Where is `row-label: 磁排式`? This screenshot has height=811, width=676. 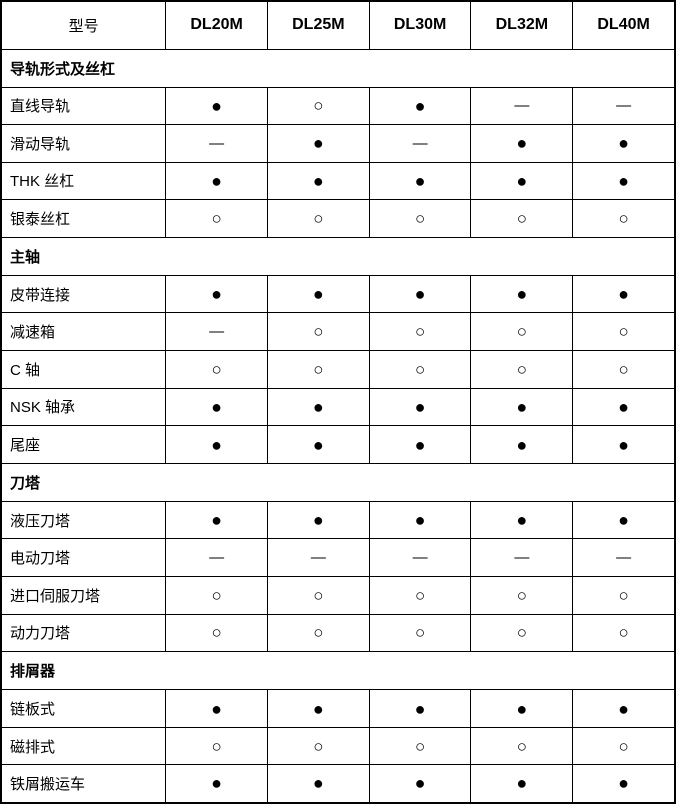 row-label: 磁排式 is located at coordinates (83, 746).